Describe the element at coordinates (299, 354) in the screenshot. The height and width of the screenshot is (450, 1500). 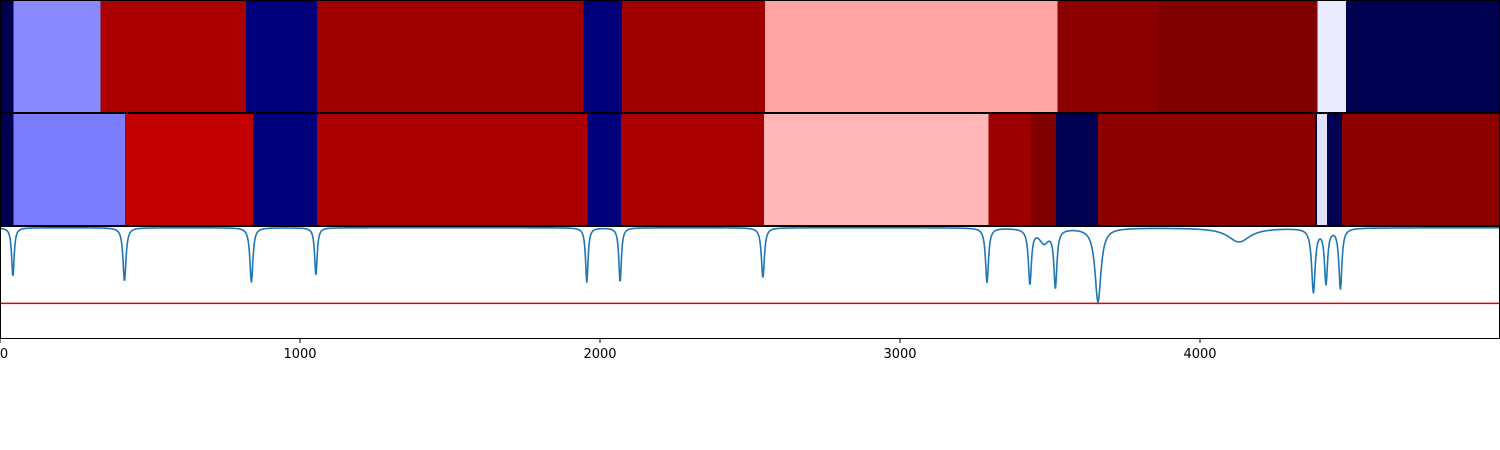
I see `x-tick-label-1000: 1000` at that location.